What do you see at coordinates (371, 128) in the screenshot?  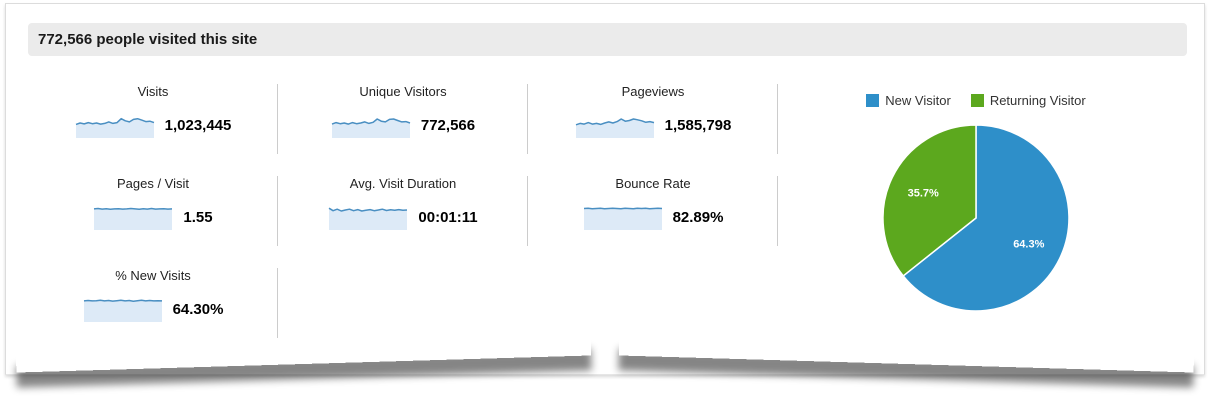 I see `sparkline-unique-visitors` at bounding box center [371, 128].